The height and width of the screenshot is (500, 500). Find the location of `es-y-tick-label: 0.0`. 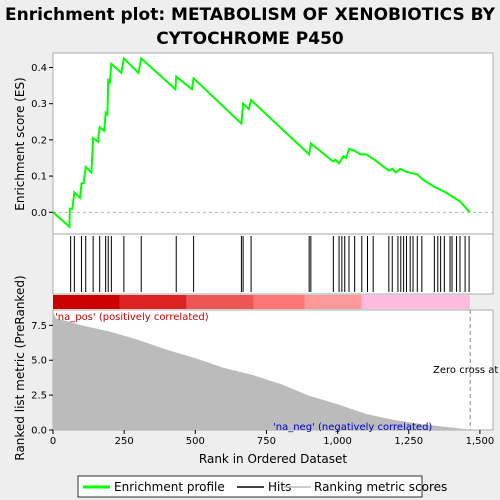

es-y-tick-label: 0.0 is located at coordinates (39, 213).